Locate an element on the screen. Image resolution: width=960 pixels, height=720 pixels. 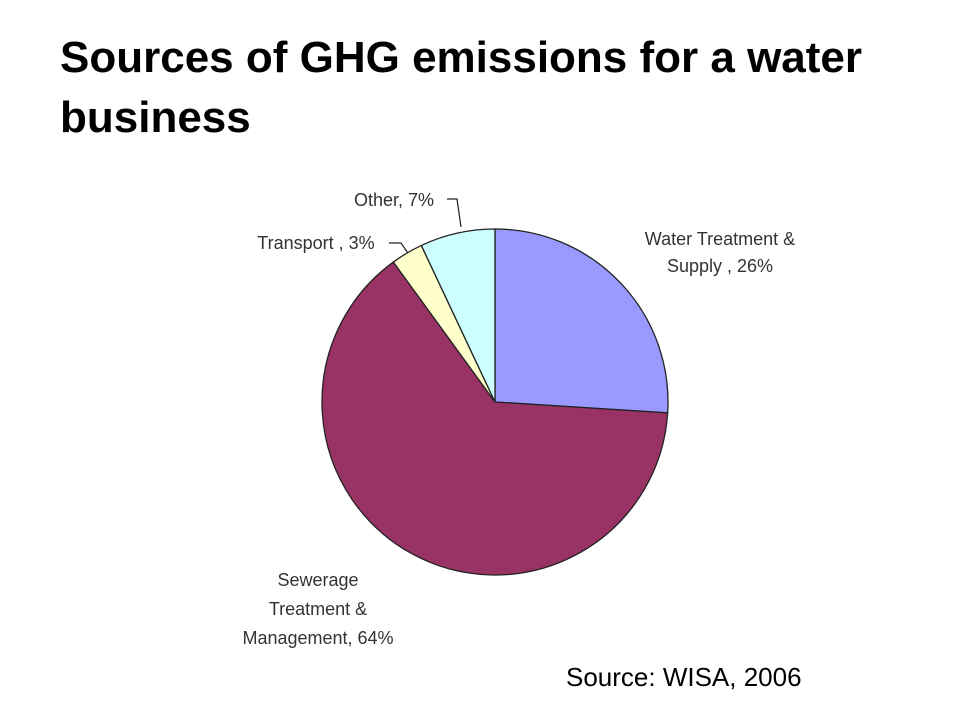
pie-label-line: Other, 7% is located at coordinates (394, 200).